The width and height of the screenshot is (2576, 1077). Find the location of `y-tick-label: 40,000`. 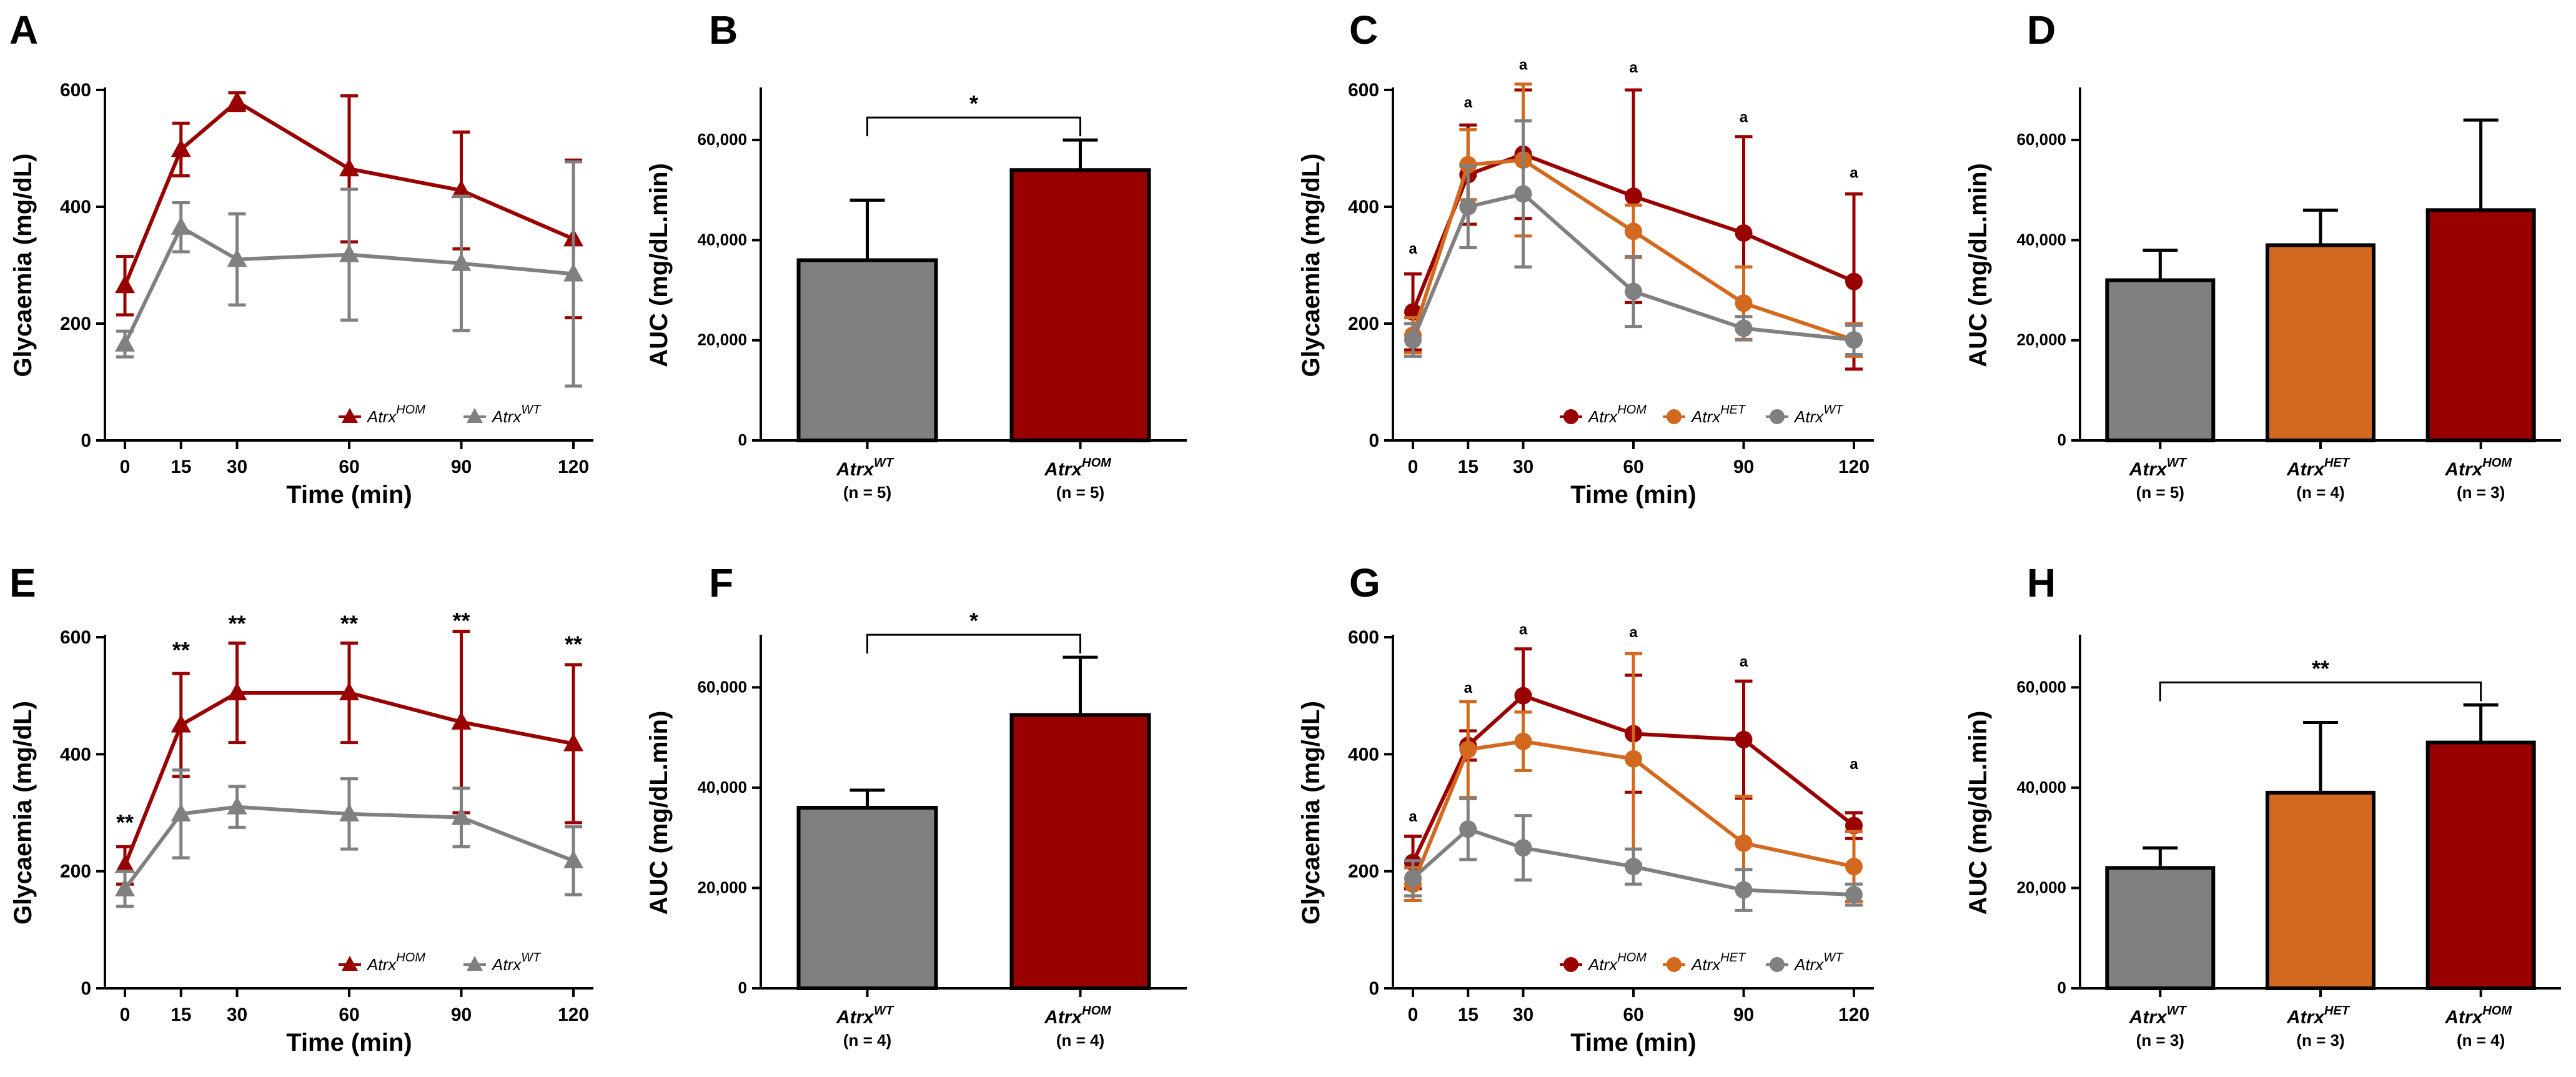

y-tick-label: 40,000 is located at coordinates (2041, 788).